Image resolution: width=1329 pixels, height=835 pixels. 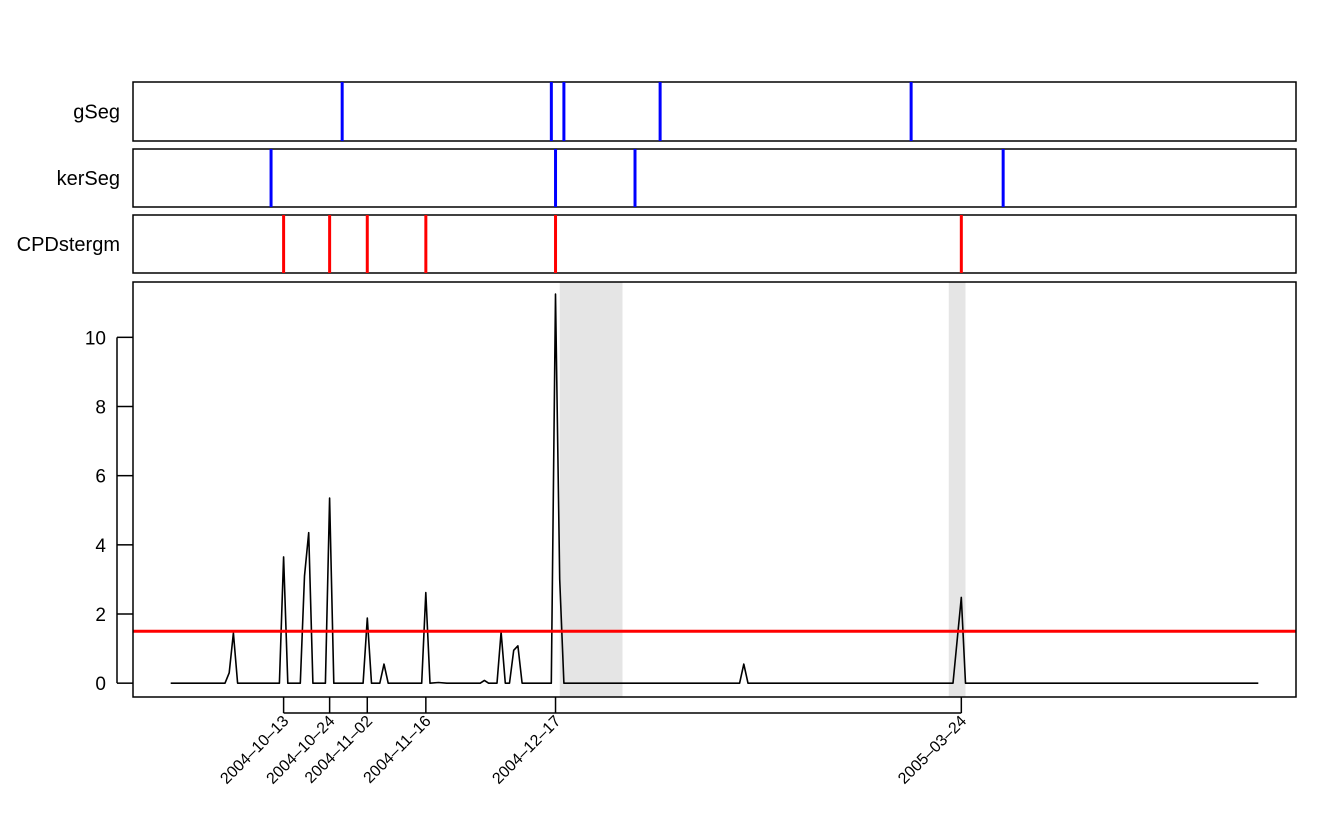 I want to click on y-tick-label: 6, so click(x=100, y=477).